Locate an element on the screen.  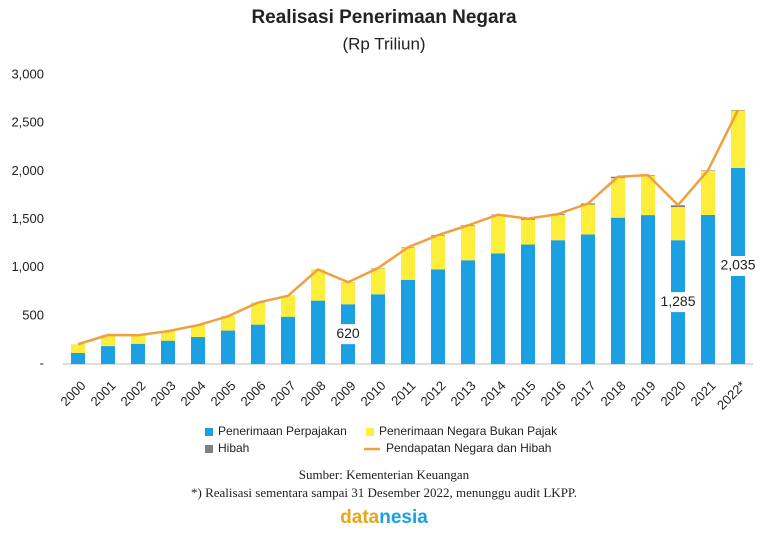
x-tick-label: 2010 is located at coordinates (372, 393).